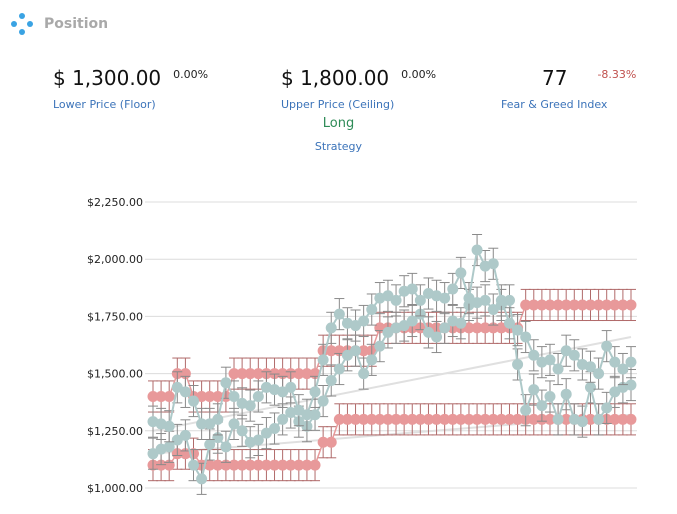  Describe the element at coordinates (115, 316) in the screenshot. I see `y-tick-label: $1,750.00` at that location.